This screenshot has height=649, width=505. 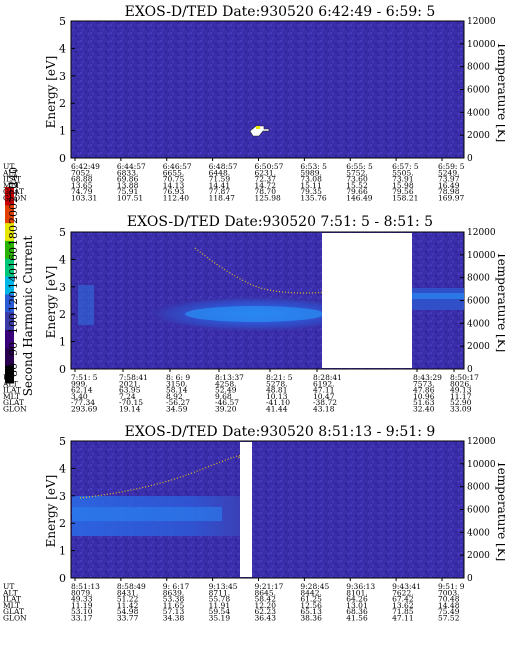 What do you see at coordinates (173, 172) in the screenshot?
I see `ephemeris-value: 6655.` at bounding box center [173, 172].